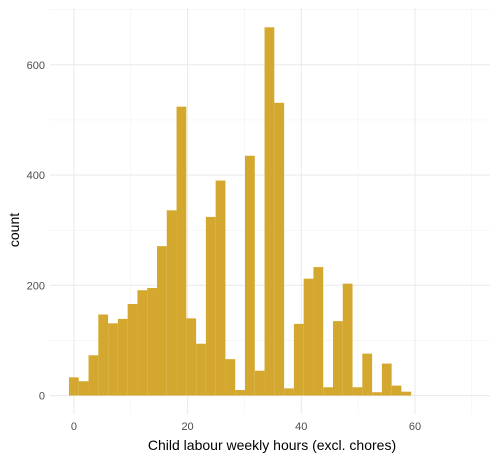 The width and height of the screenshot is (498, 461). Describe the element at coordinates (42, 397) in the screenshot. I see `y-tick-label: 0` at that location.